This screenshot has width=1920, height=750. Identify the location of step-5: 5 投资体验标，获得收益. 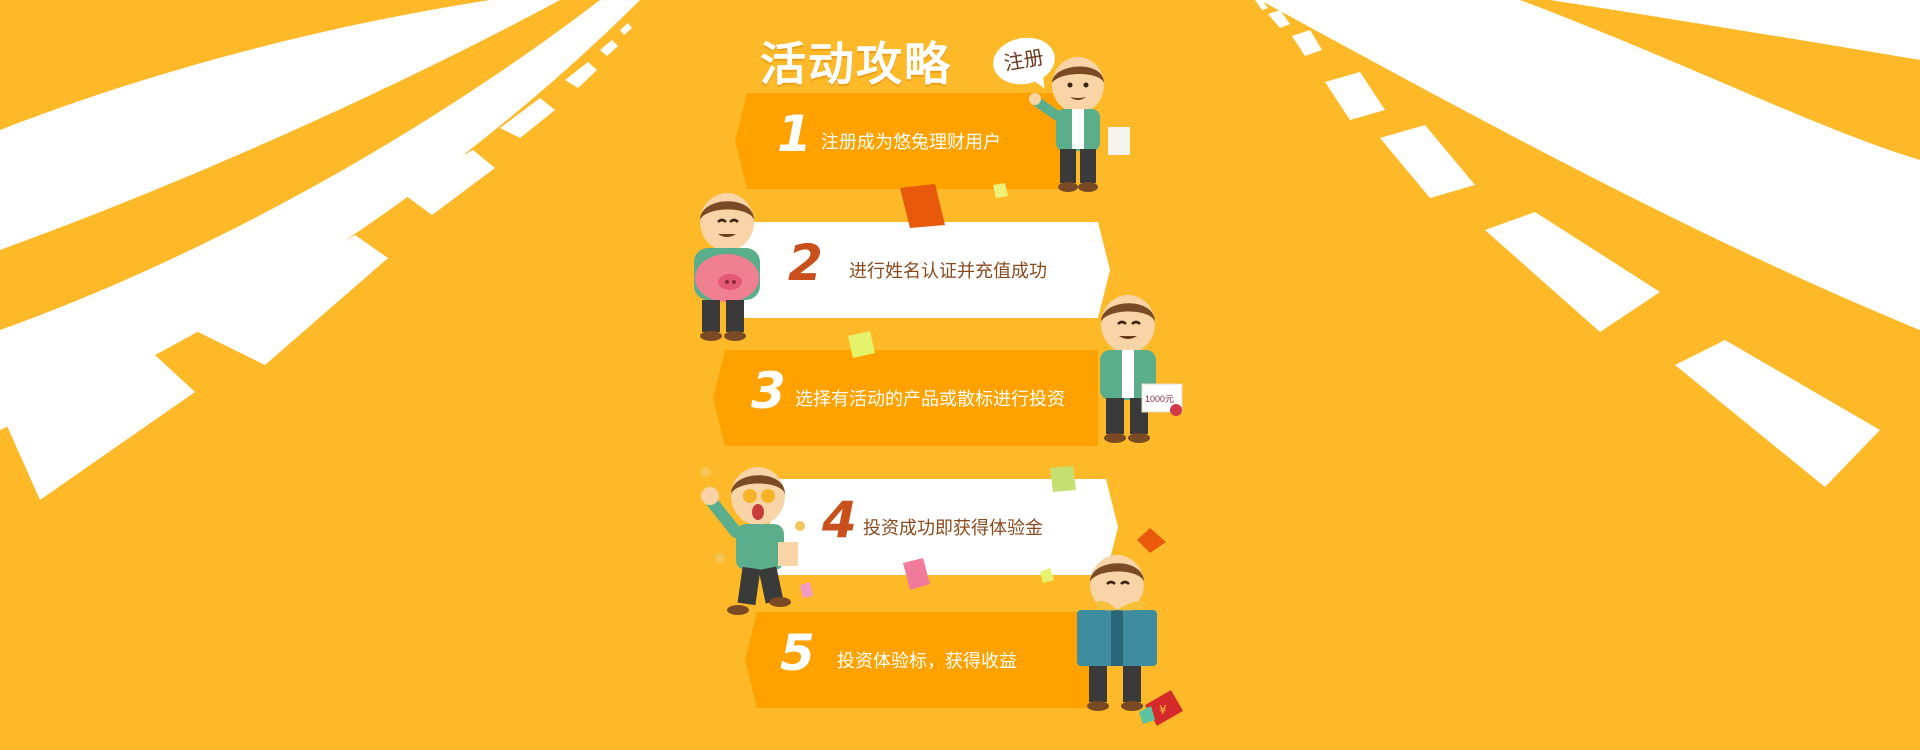
(920, 660).